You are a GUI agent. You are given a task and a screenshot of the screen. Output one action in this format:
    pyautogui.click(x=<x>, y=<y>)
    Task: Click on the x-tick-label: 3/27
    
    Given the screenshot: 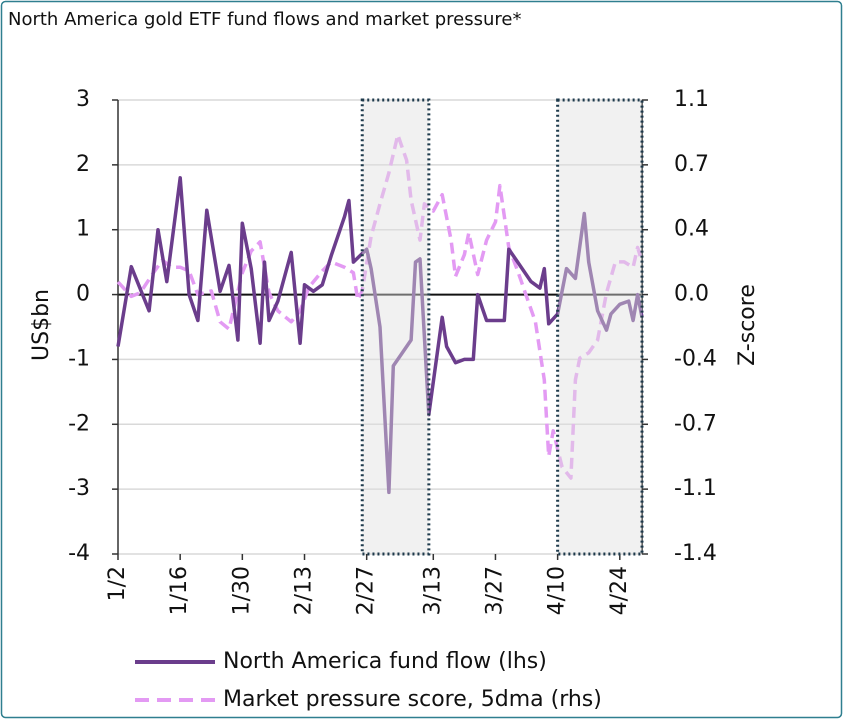 What is the action you would take?
    pyautogui.click(x=494, y=590)
    